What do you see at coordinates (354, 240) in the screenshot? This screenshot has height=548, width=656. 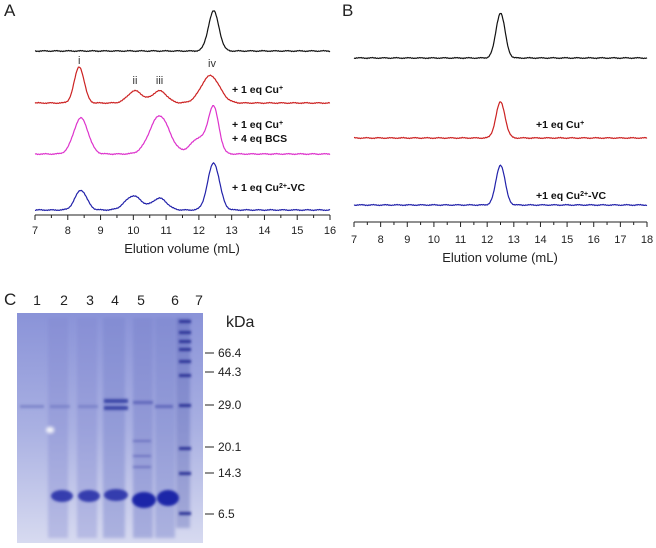 I see `chart-b-tick-label-7: 7` at bounding box center [354, 240].